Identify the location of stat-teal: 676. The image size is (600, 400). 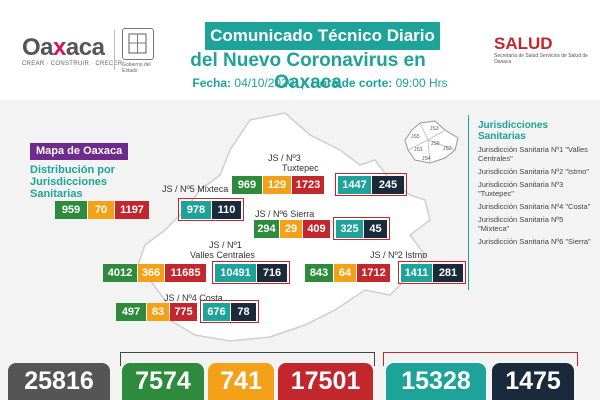
(216, 312).